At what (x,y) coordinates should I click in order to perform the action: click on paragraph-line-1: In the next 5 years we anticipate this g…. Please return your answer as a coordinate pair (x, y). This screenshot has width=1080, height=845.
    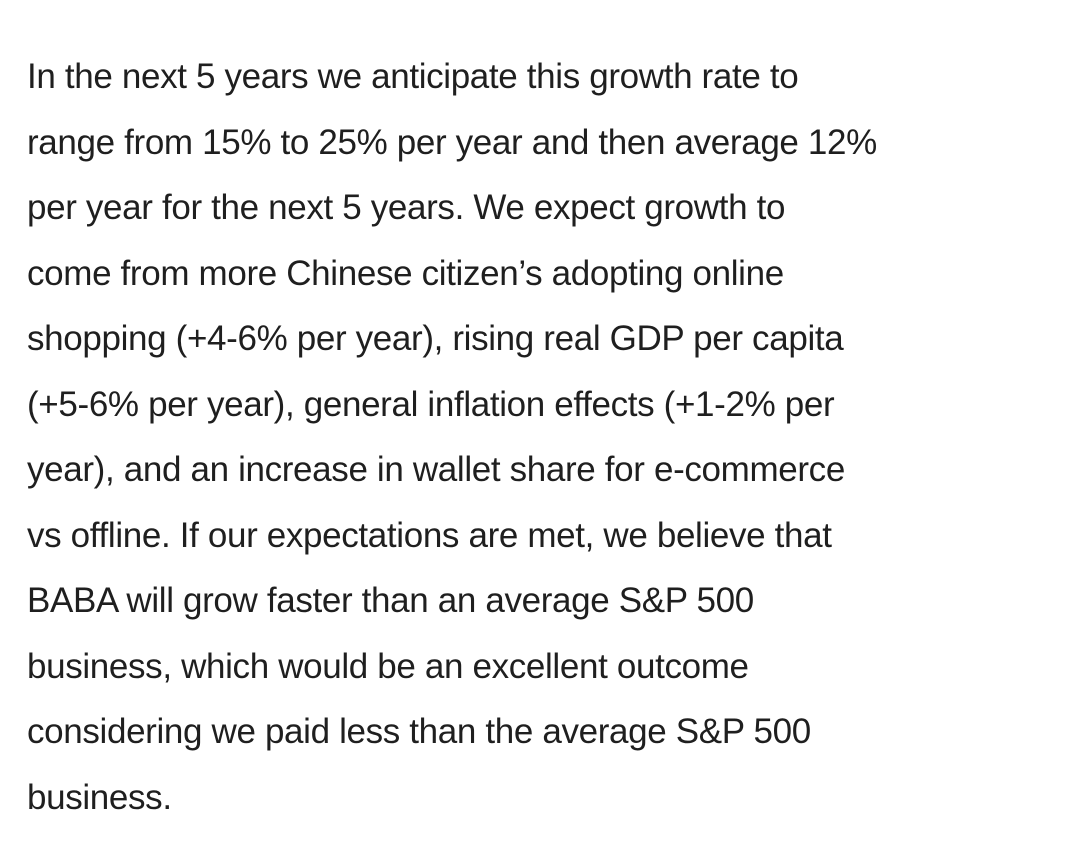
    Looking at the image, I should click on (413, 76).